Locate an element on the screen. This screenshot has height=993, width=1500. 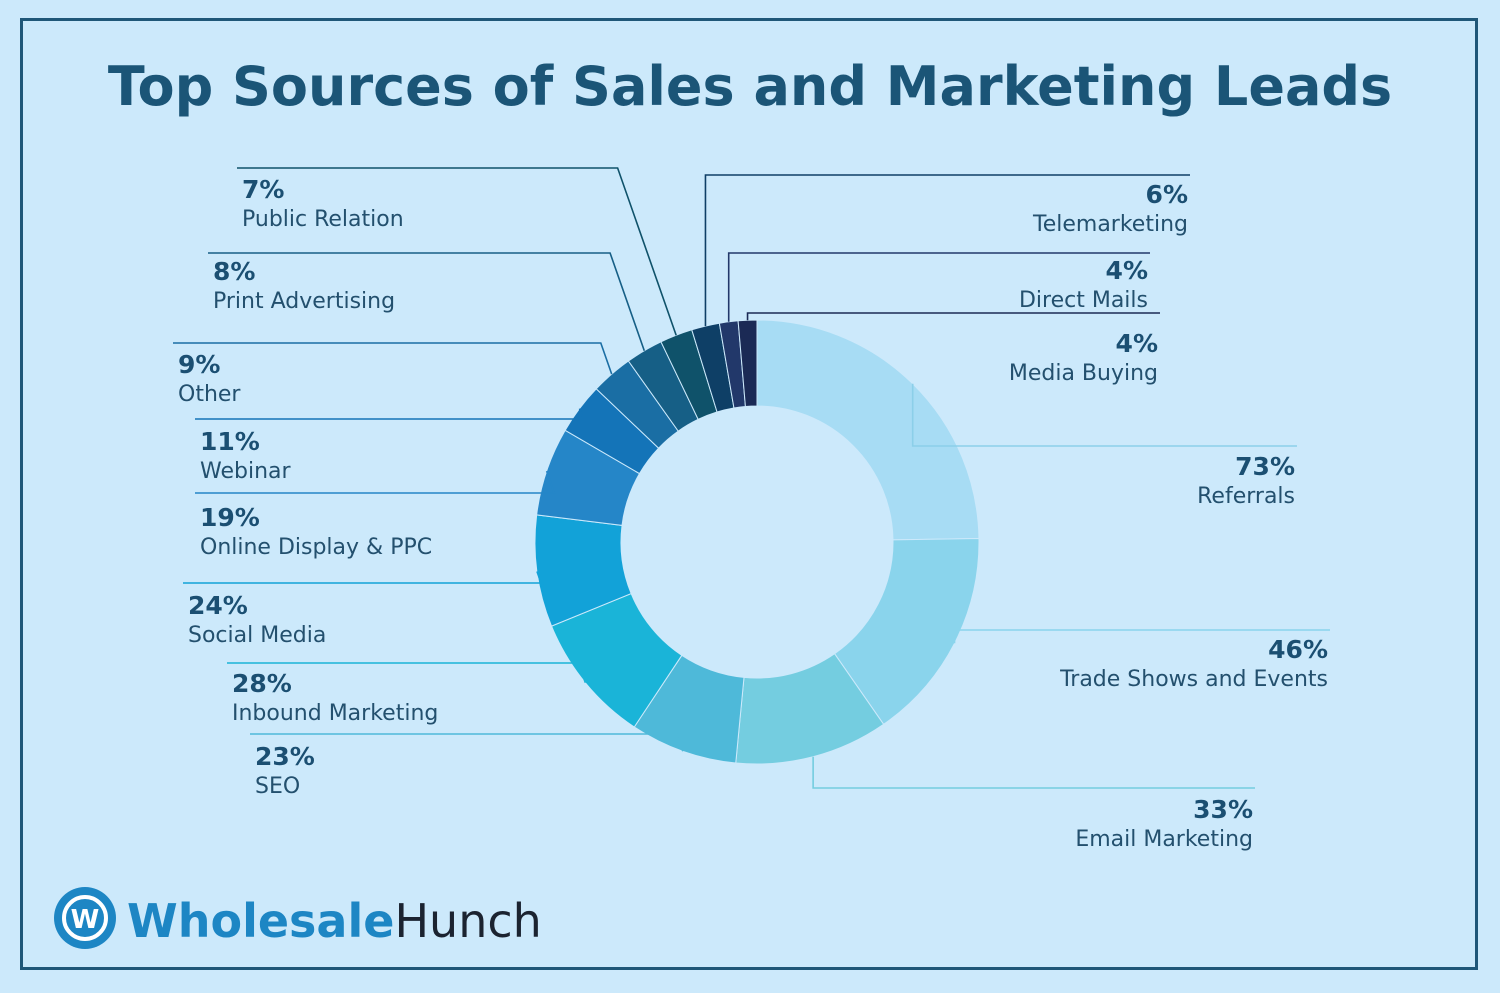
leader-line-referrals is located at coordinates (1104, 415).